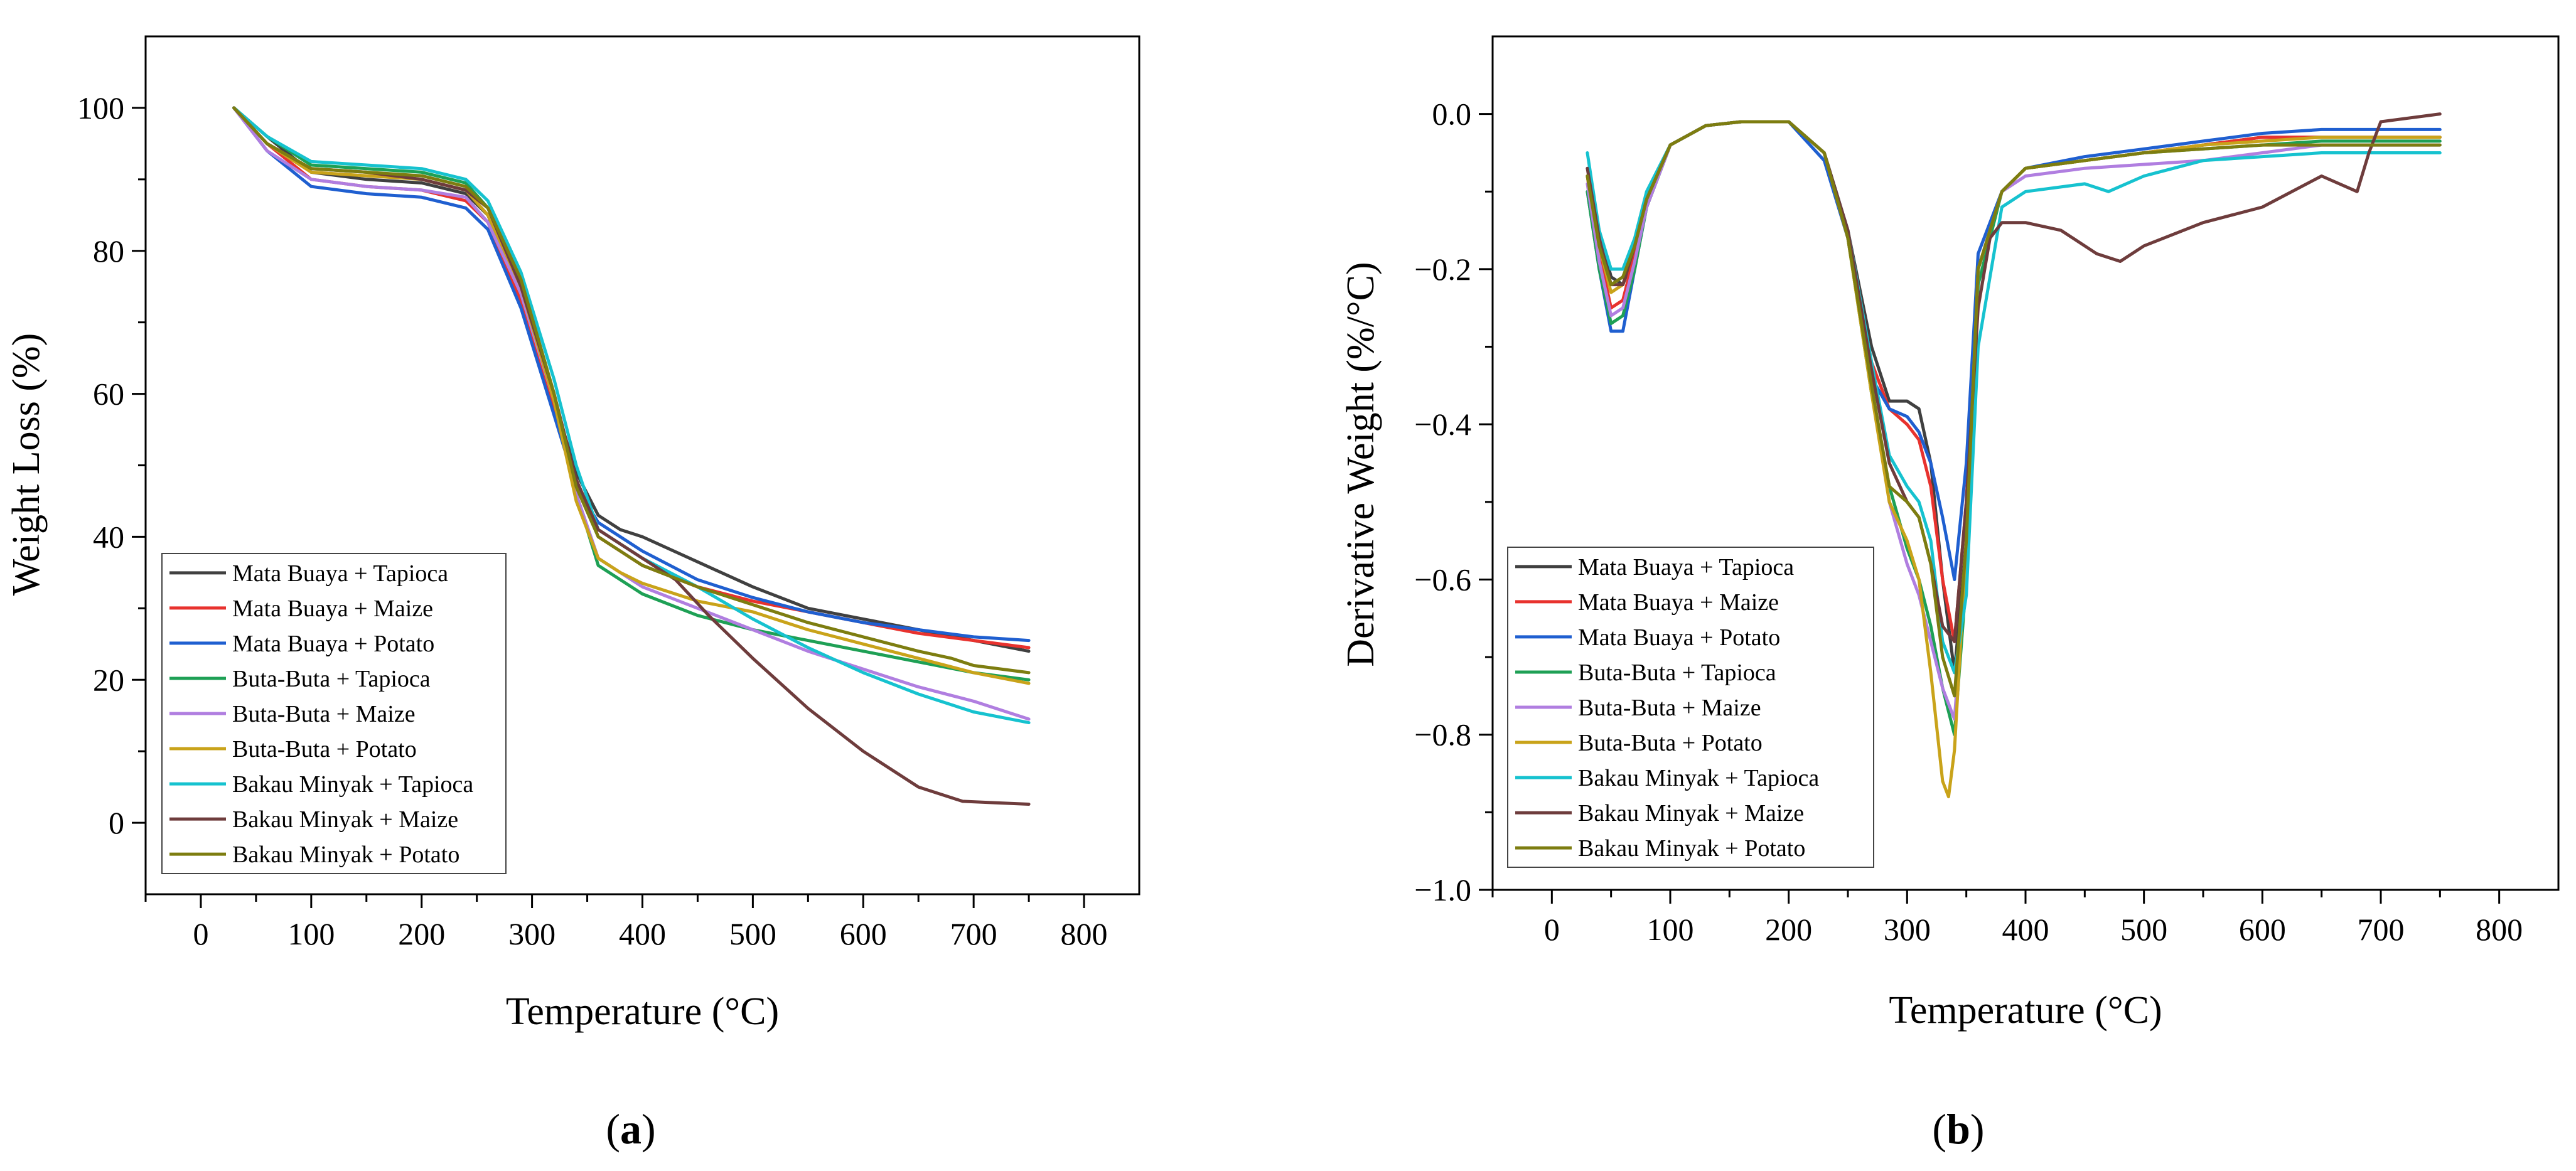 This screenshot has height=1171, width=2576. What do you see at coordinates (1691, 813) in the screenshot?
I see `panel-b-legend-entry-8: Bakau Minyak + Maize` at bounding box center [1691, 813].